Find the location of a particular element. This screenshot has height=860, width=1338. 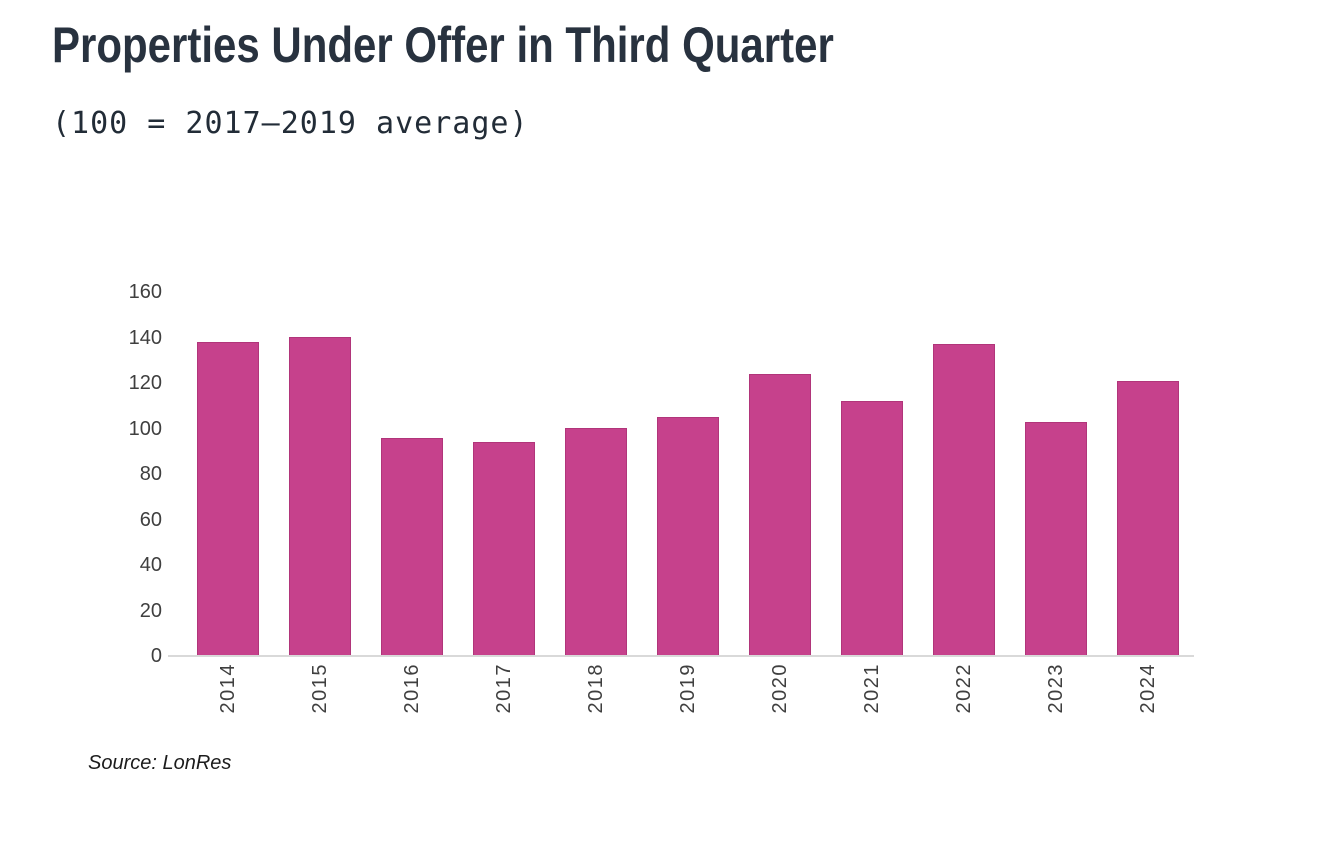

bar-slot-2021 is located at coordinates (872, 474).